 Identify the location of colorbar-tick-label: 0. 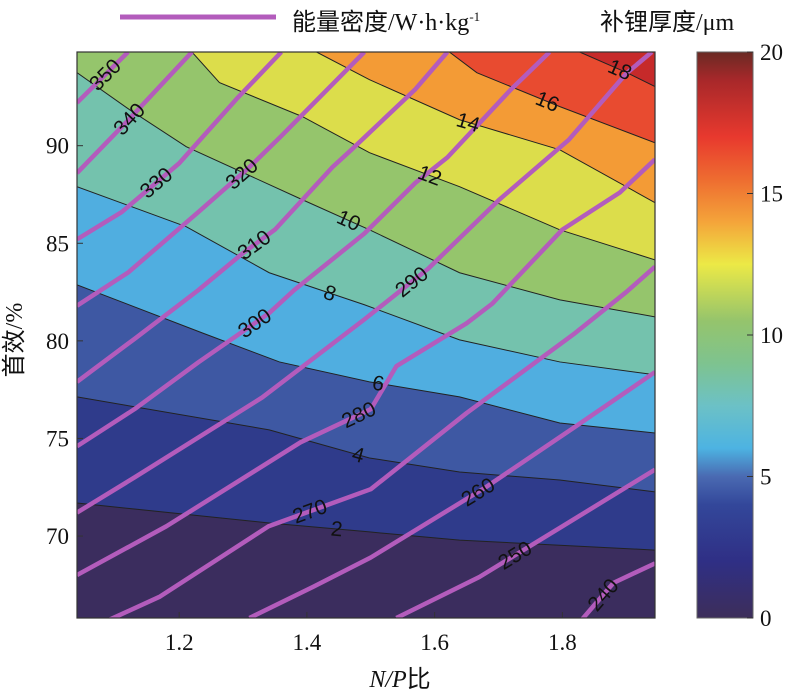
(766, 618).